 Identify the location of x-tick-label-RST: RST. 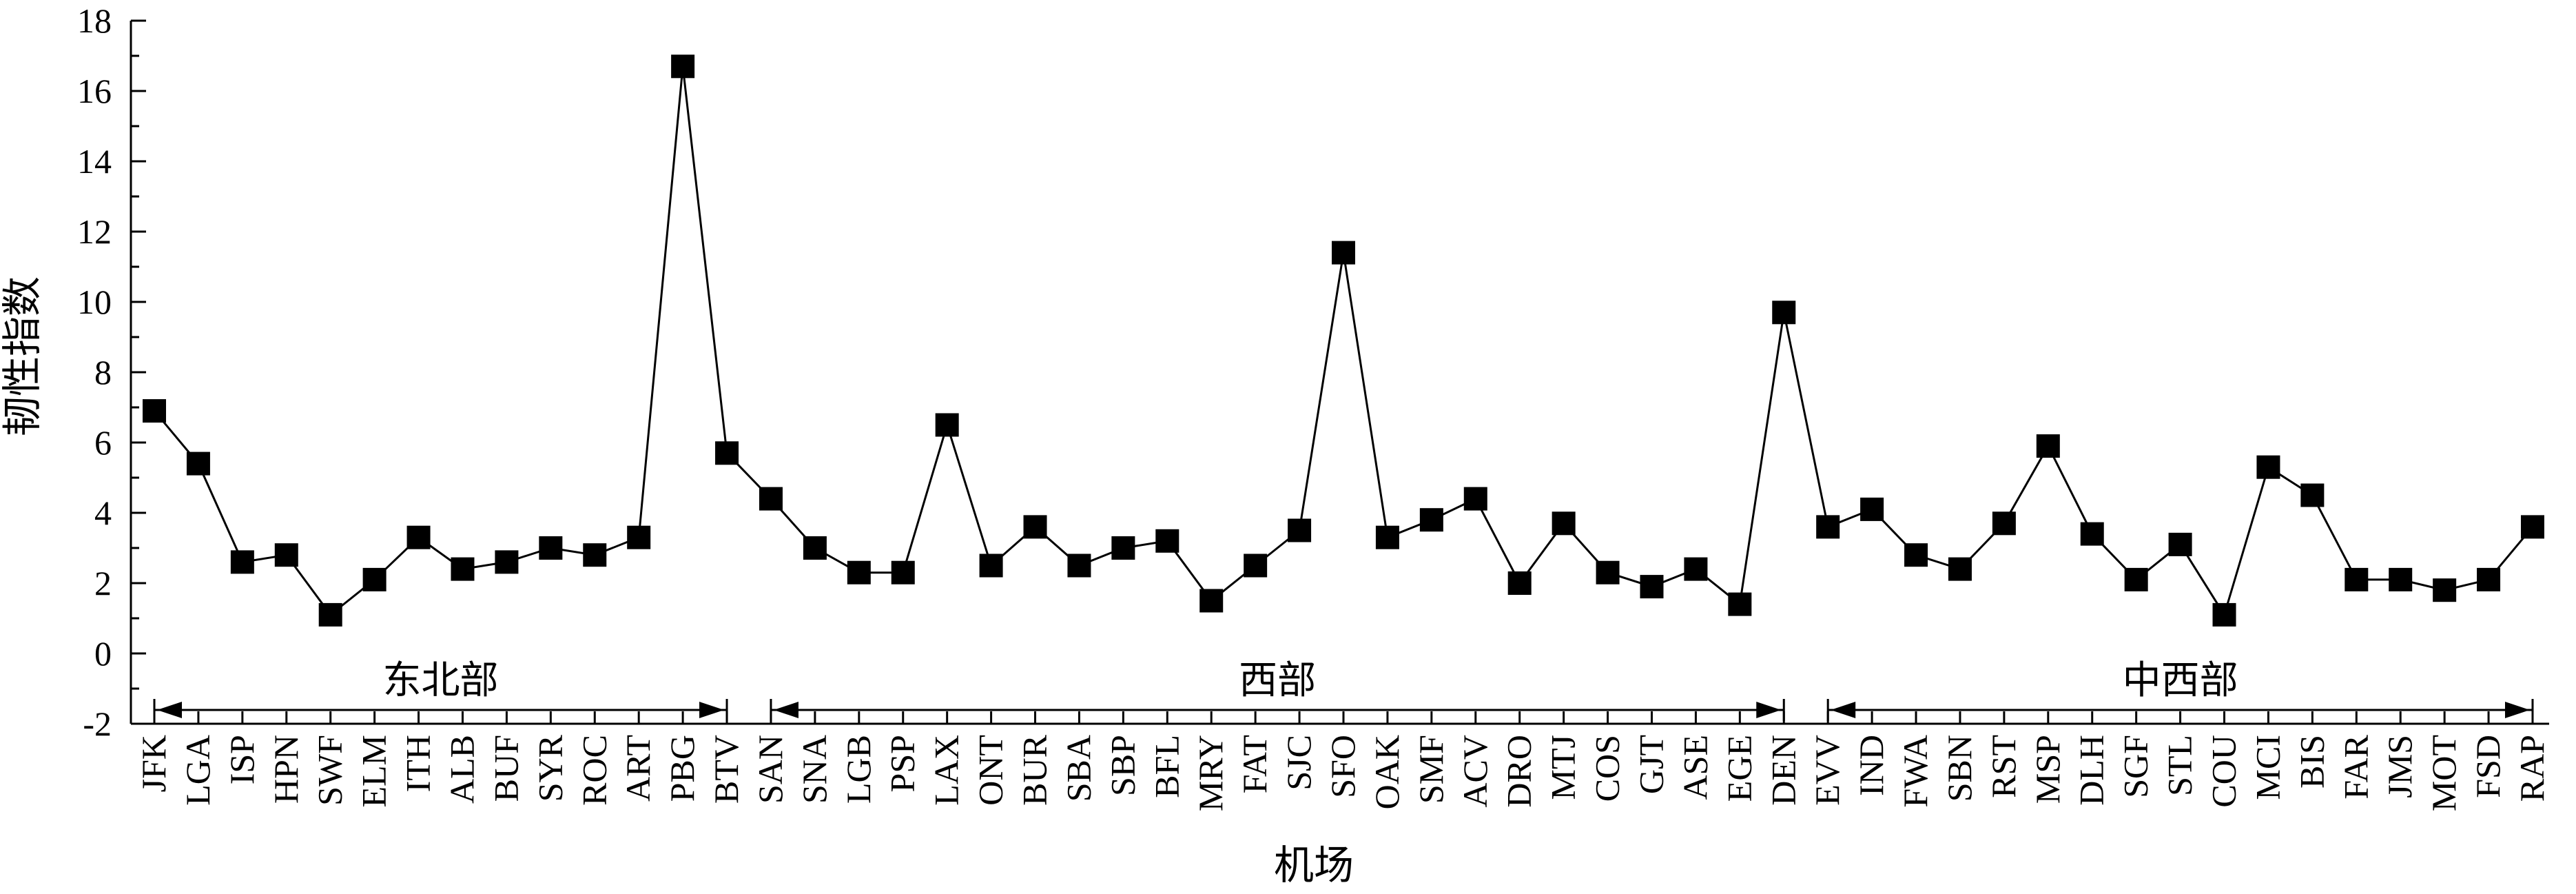
(2003, 766).